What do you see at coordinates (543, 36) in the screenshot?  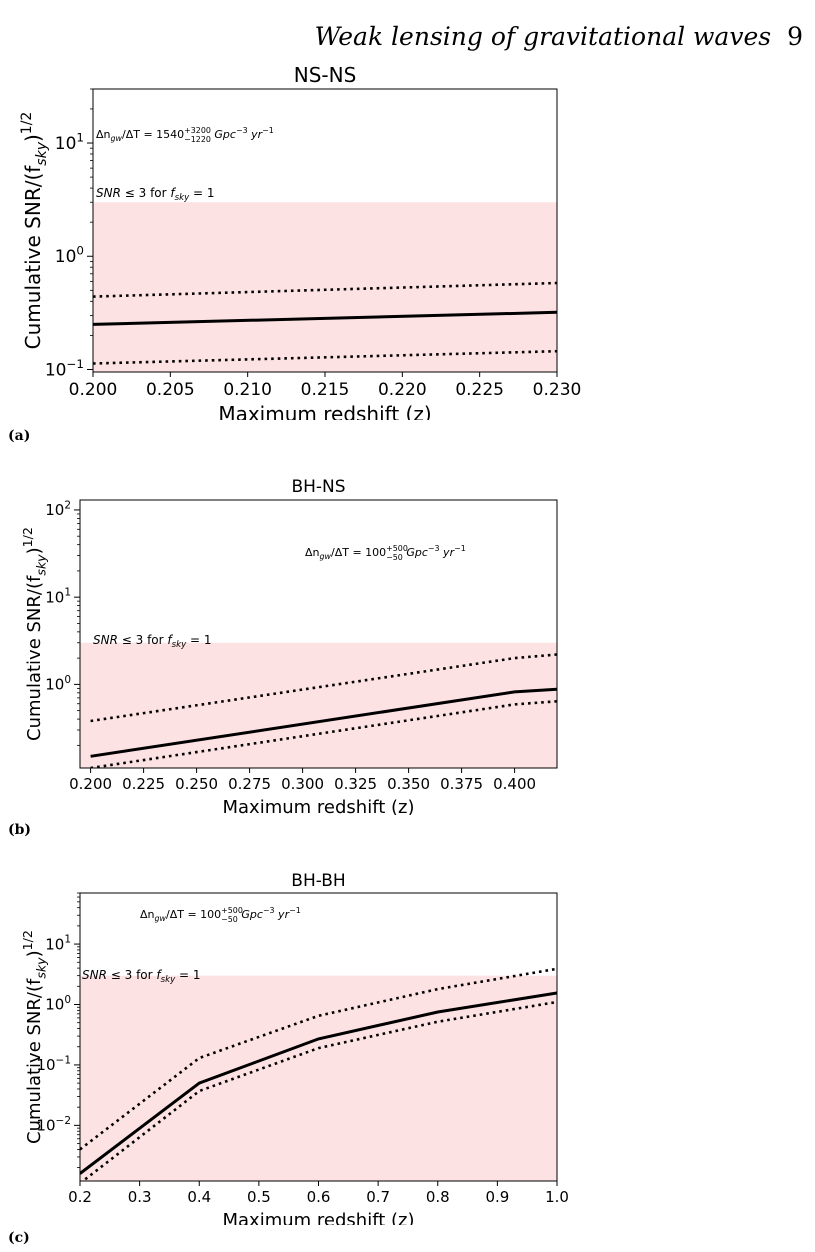 I see `running-title: Weak lensing of gravitational waves` at bounding box center [543, 36].